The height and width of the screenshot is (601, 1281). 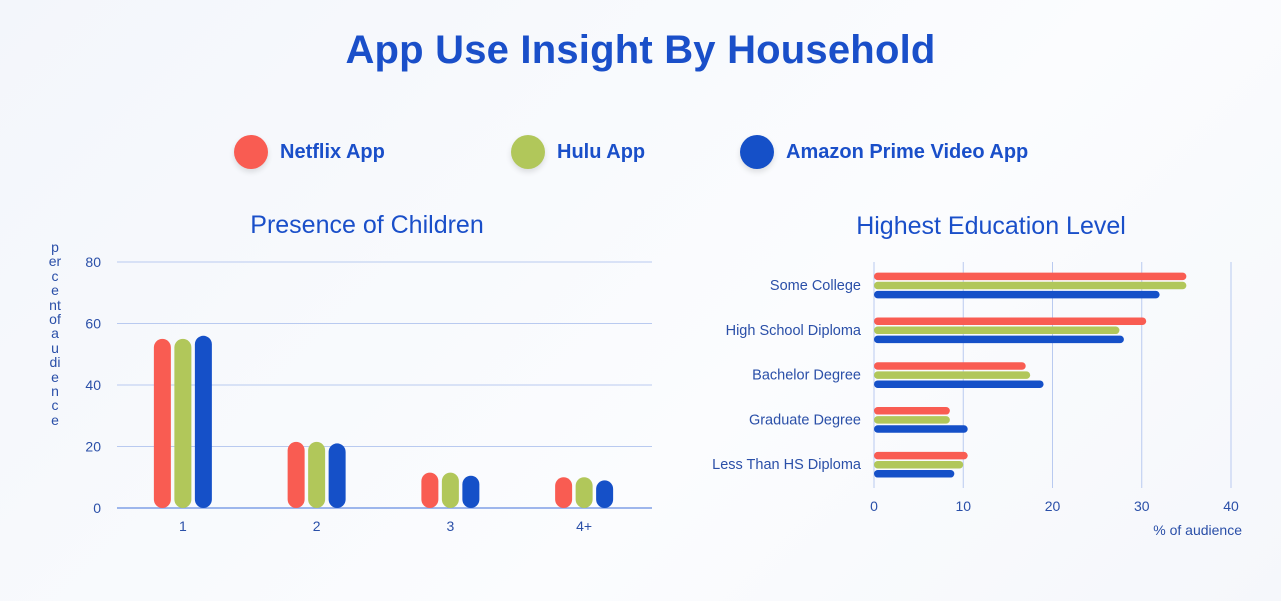 What do you see at coordinates (874, 506) in the screenshot?
I see `education-x-tick-label: 0` at bounding box center [874, 506].